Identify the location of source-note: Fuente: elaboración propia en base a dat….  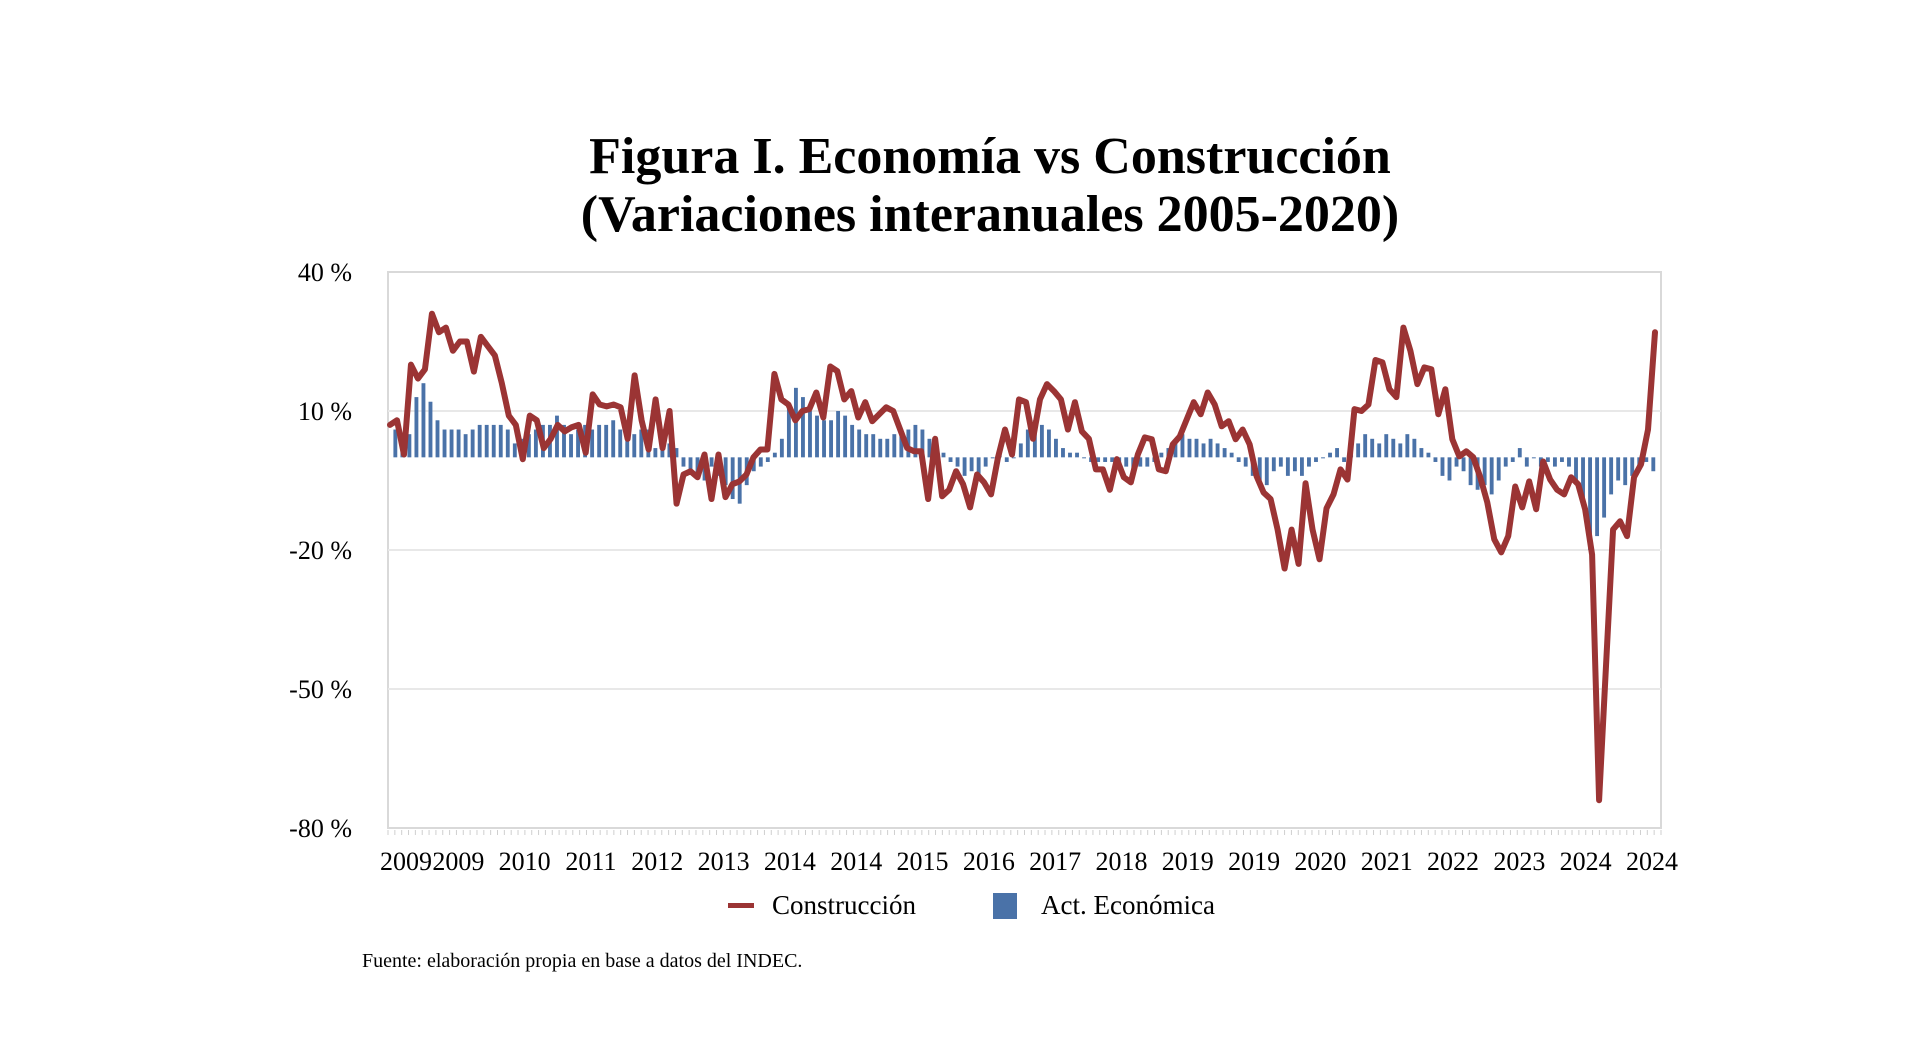
(582, 961).